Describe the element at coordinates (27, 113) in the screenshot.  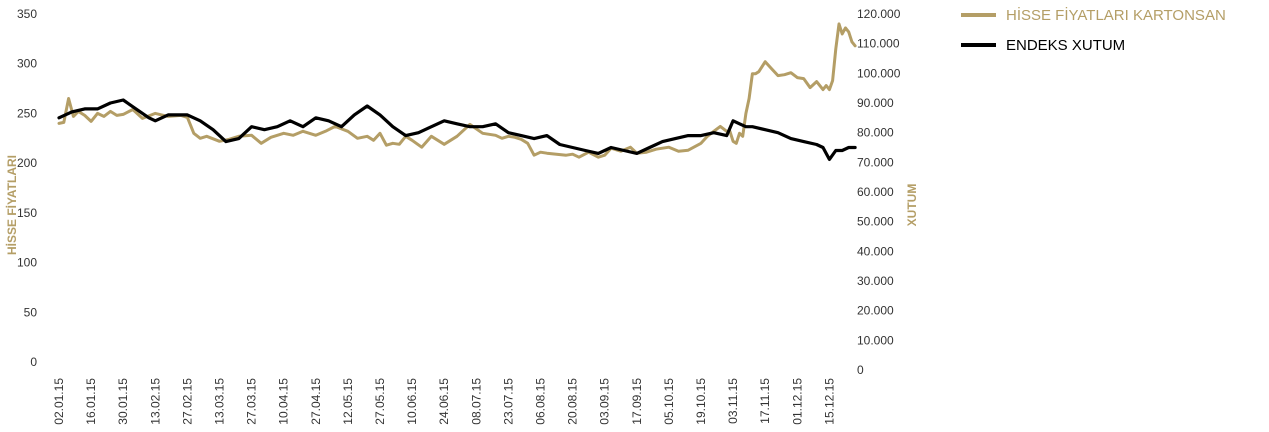
I see `left-tick-label: 250` at that location.